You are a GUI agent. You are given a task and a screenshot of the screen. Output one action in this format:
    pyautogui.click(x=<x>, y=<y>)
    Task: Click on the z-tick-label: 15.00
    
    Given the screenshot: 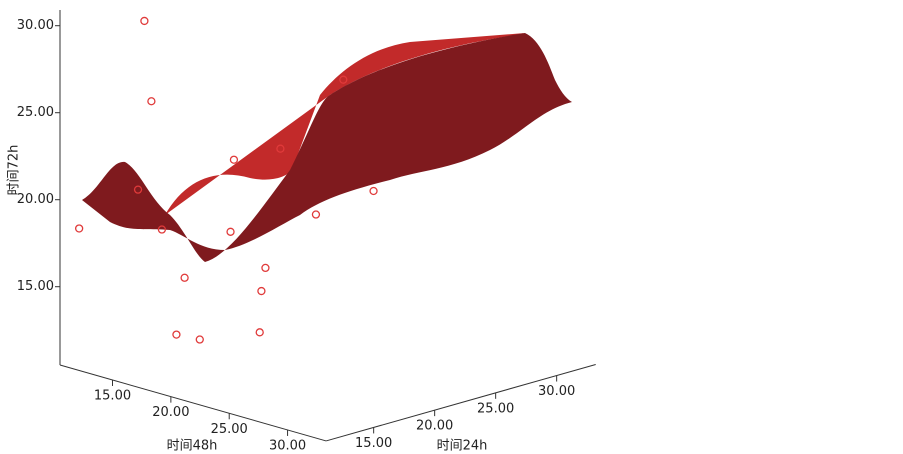 What is the action you would take?
    pyautogui.click(x=35, y=286)
    